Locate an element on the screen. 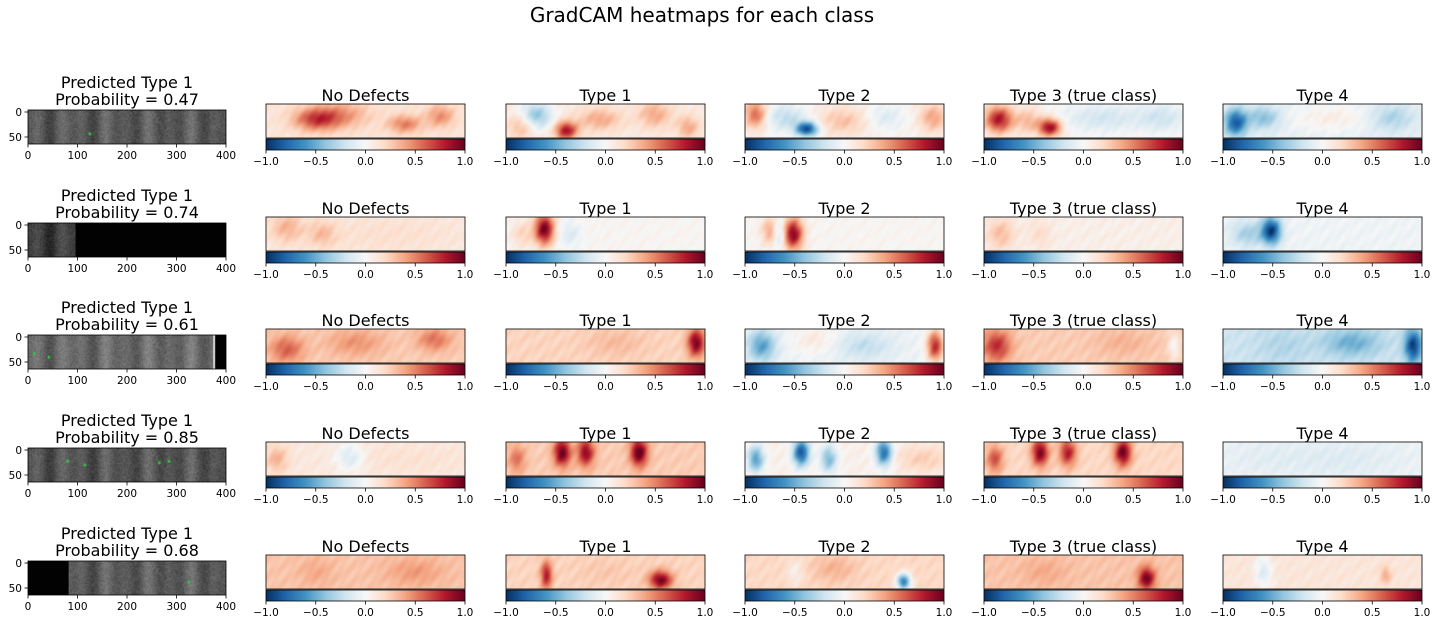 The width and height of the screenshot is (1436, 624). heatmap-title: Type 4 is located at coordinates (1321, 433).